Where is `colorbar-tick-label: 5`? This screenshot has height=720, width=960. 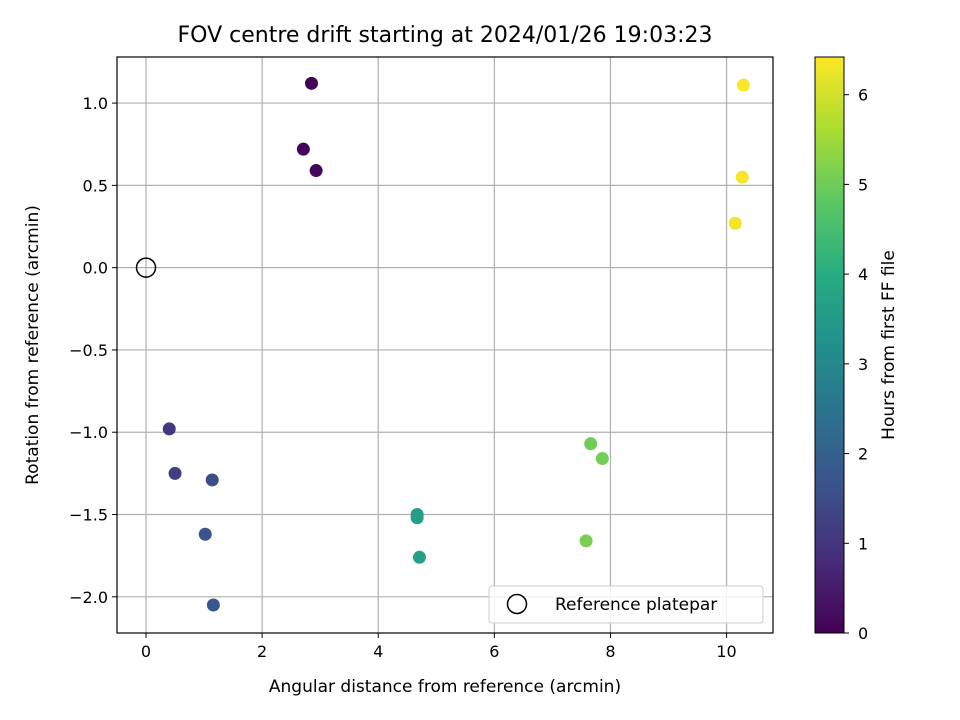
colorbar-tick-label: 5 is located at coordinates (863, 184).